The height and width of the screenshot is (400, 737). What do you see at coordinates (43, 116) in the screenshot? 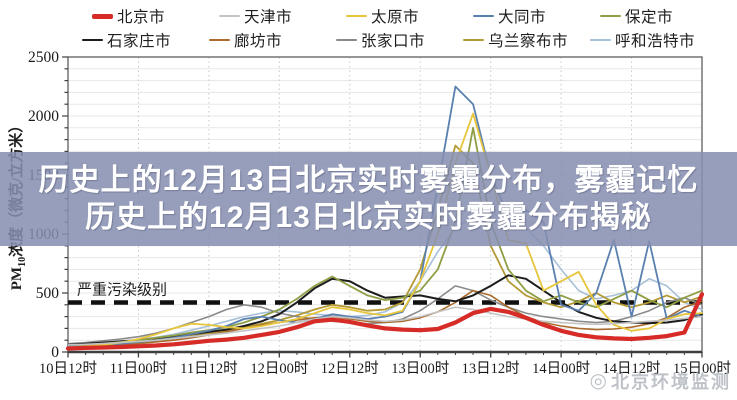
I see `axis-tick-label: 2000` at bounding box center [43, 116].